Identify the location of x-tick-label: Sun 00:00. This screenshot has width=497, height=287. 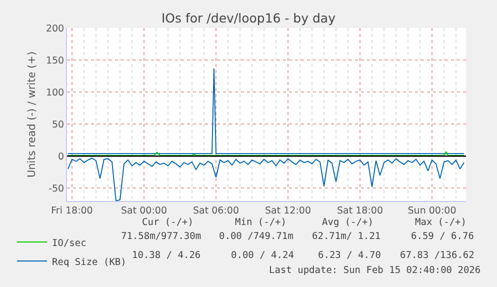
(432, 210).